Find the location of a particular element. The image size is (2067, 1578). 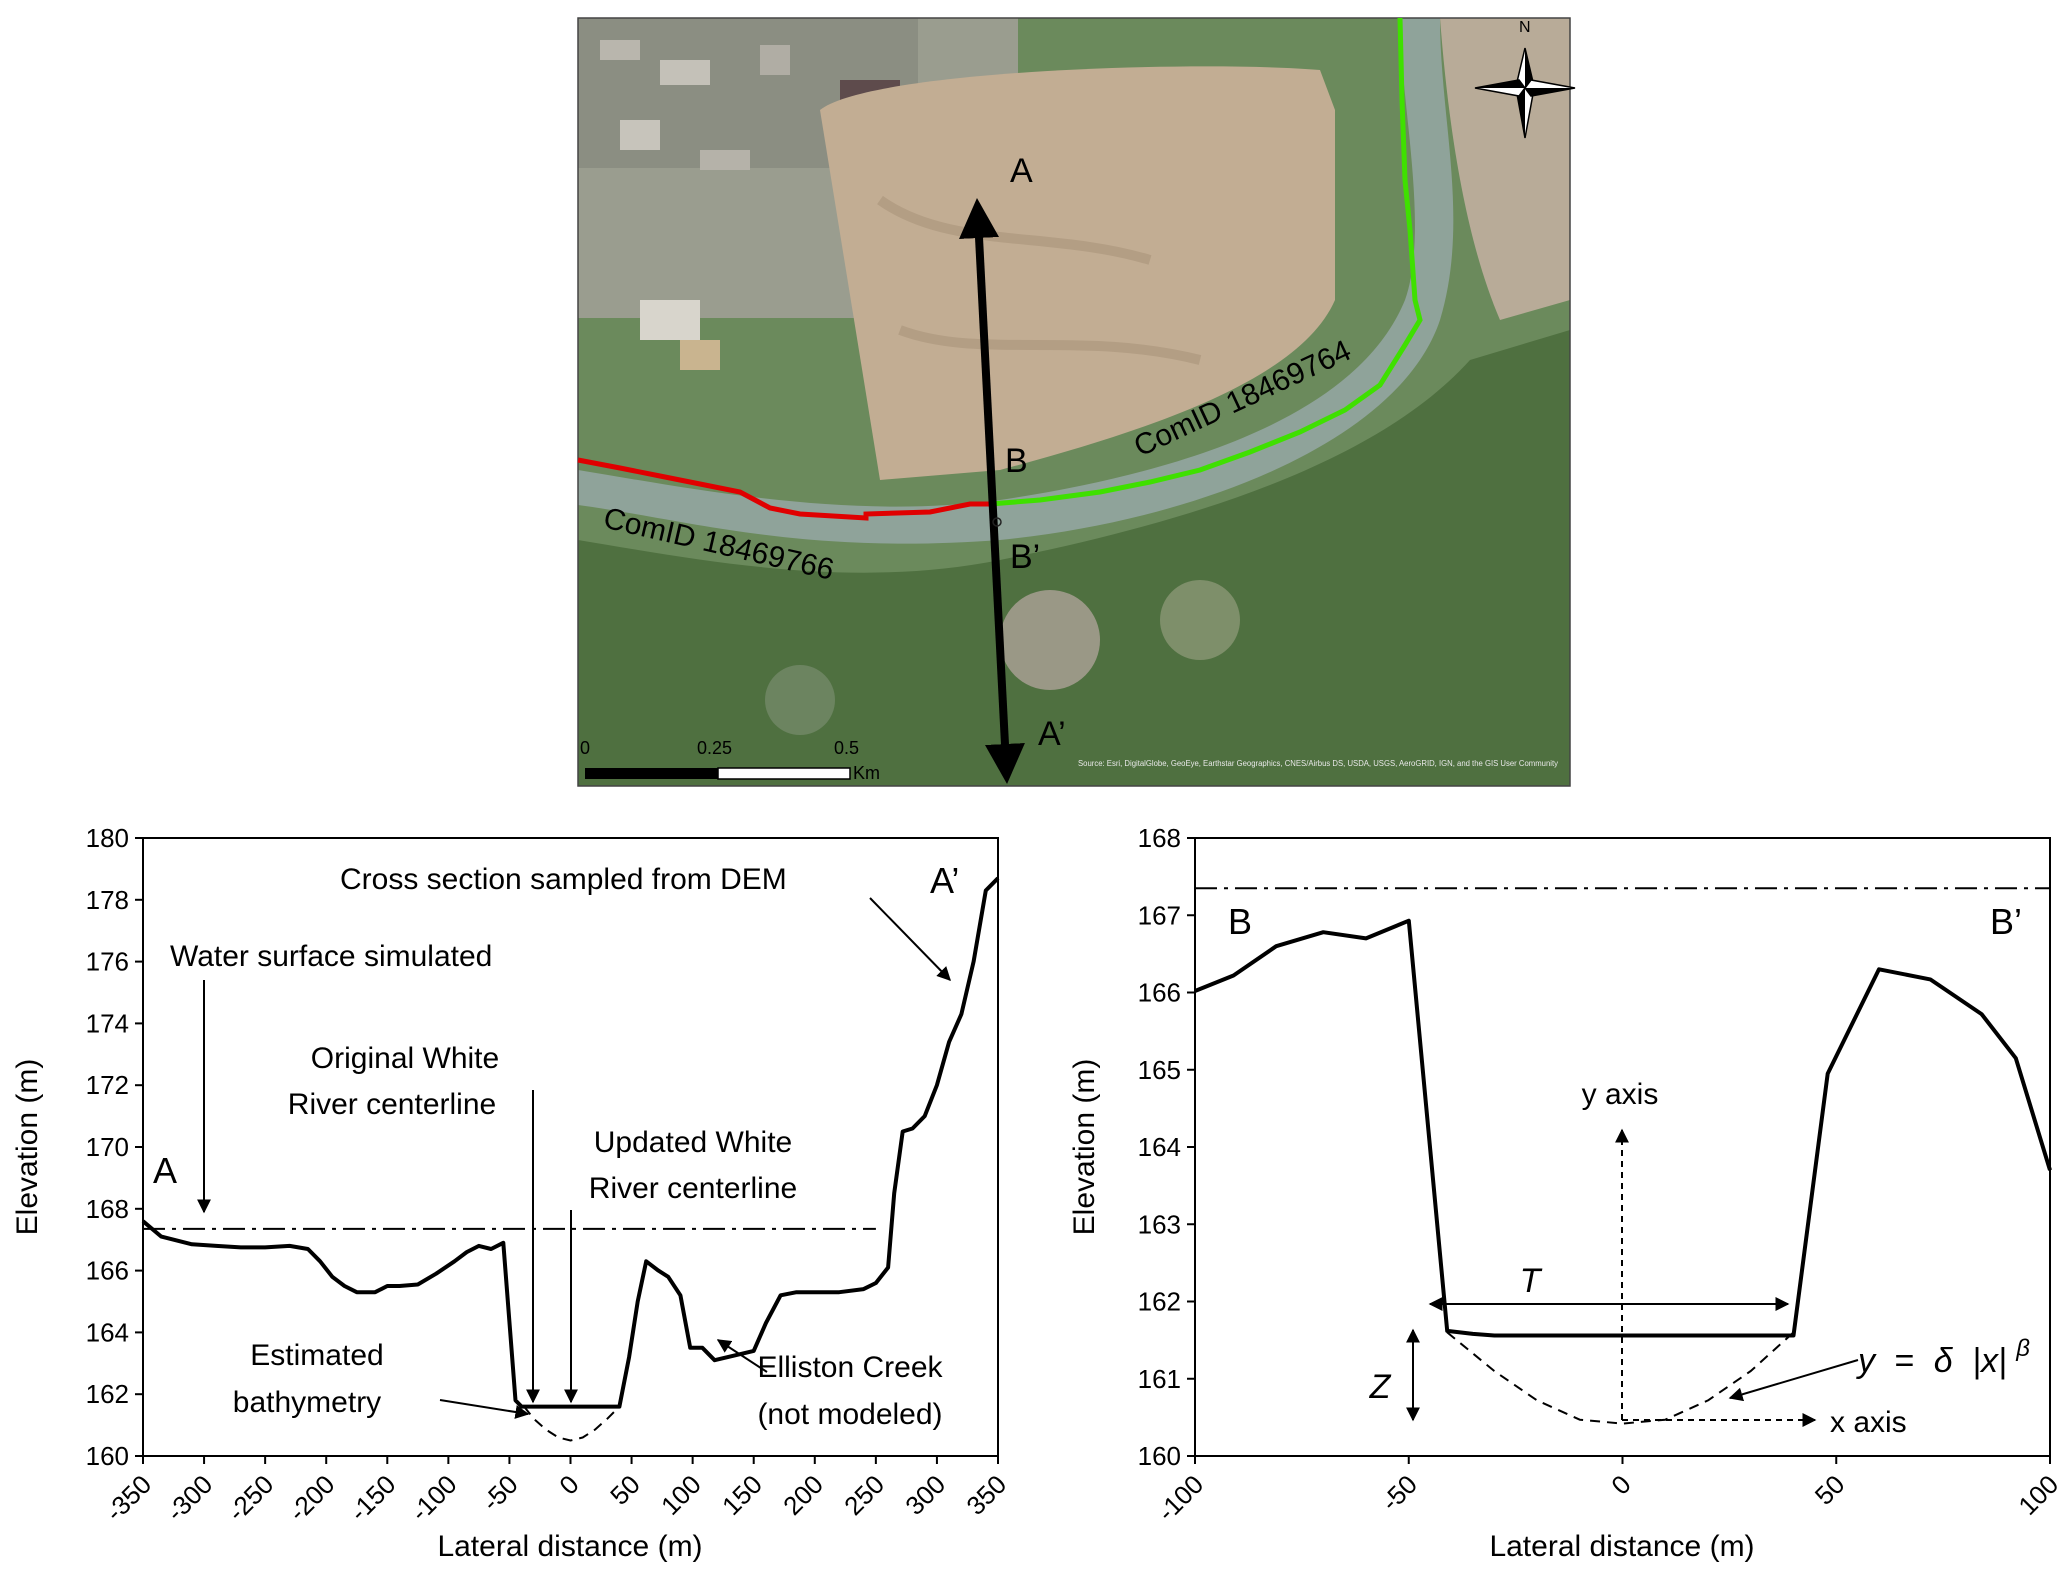

y-axis-note: y axis is located at coordinates (1620, 1094).